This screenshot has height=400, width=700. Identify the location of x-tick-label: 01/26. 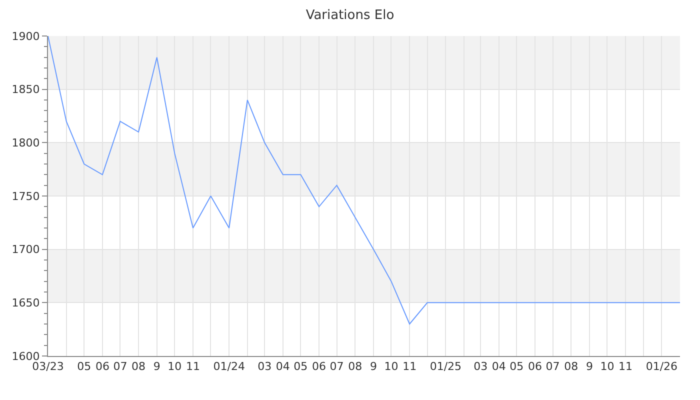
(662, 367).